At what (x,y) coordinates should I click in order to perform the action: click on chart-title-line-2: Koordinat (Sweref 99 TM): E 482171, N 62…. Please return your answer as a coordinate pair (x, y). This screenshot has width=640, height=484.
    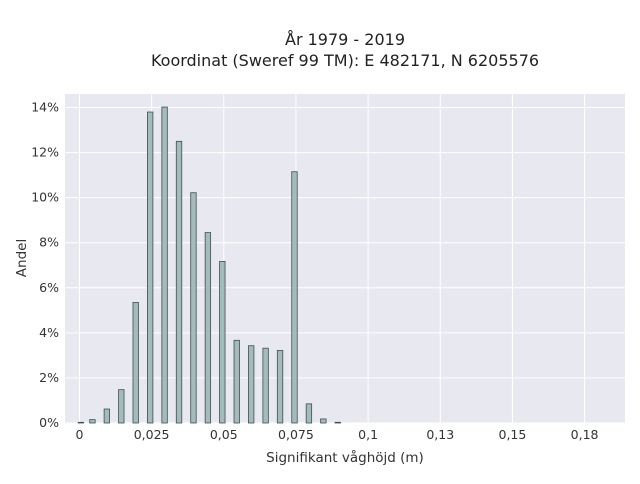
    Looking at the image, I should click on (345, 60).